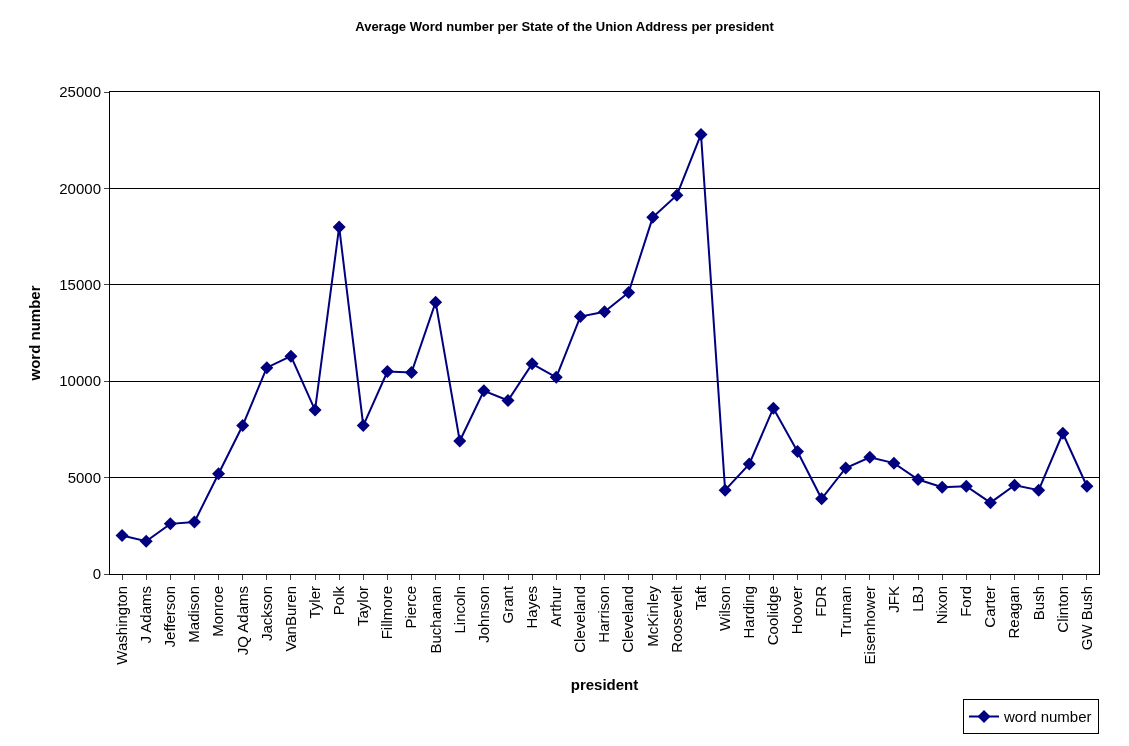 The image size is (1129, 746). What do you see at coordinates (749, 612) in the screenshot?
I see `x-tick-label: Harding` at bounding box center [749, 612].